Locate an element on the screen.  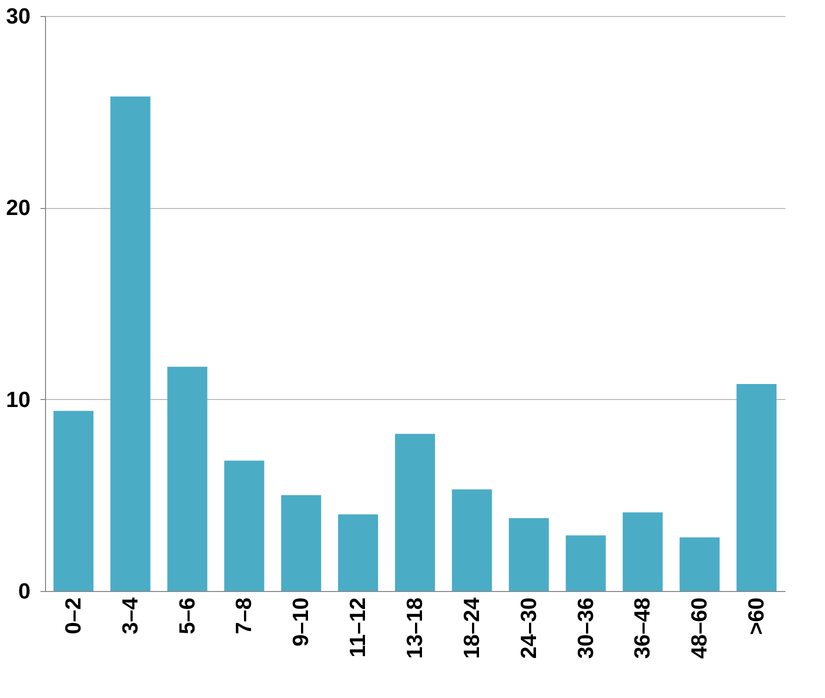
x-tick-label: 48–60 is located at coordinates (699, 628).